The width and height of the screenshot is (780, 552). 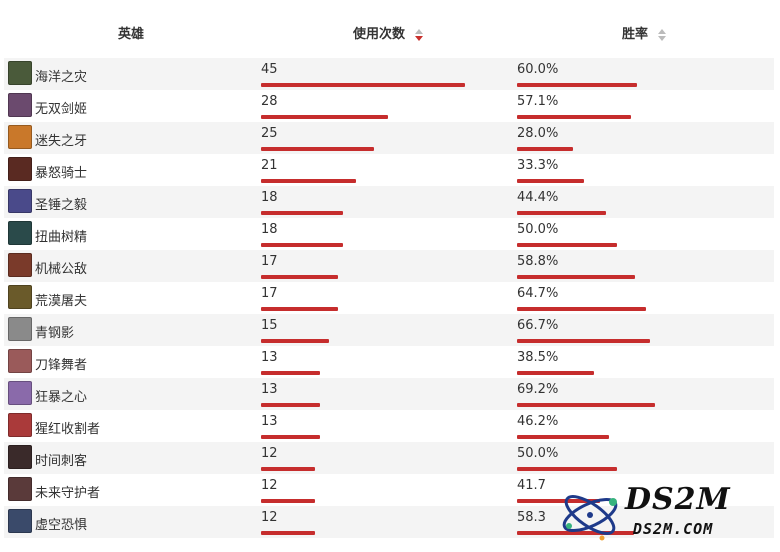 I want to click on win-rate-value: 46.2%, so click(x=538, y=421).